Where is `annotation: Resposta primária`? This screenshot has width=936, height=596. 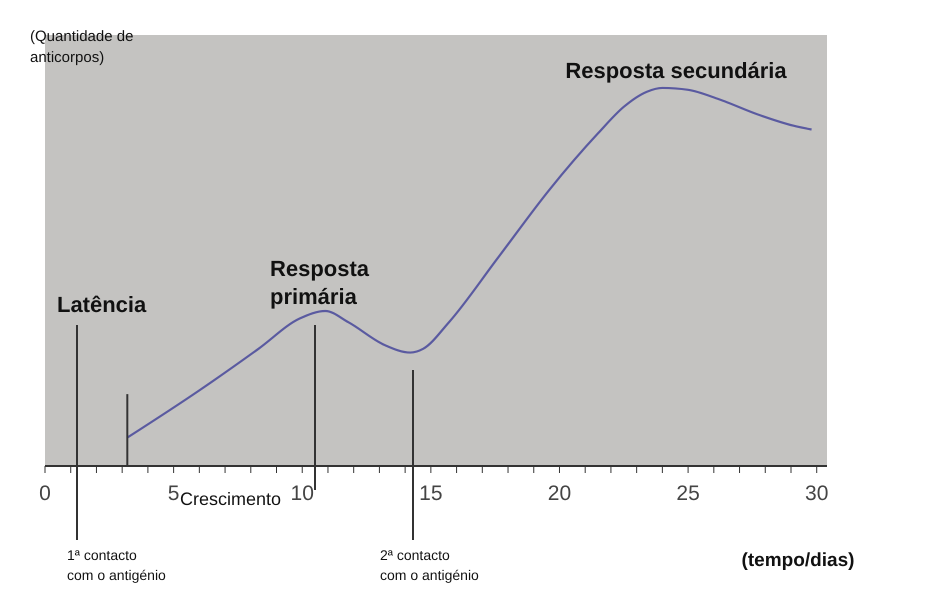
annotation: Resposta primária is located at coordinates (320, 282).